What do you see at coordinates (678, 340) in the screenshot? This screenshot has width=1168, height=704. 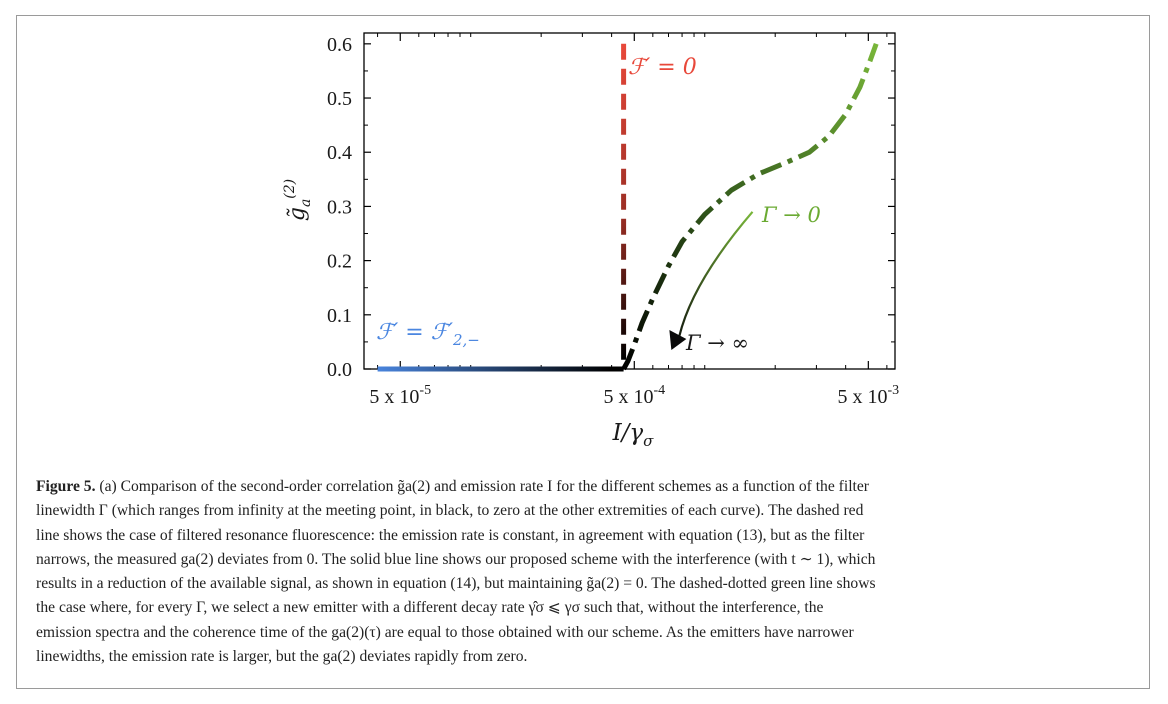 I see `gamma-arrow-head` at bounding box center [678, 340].